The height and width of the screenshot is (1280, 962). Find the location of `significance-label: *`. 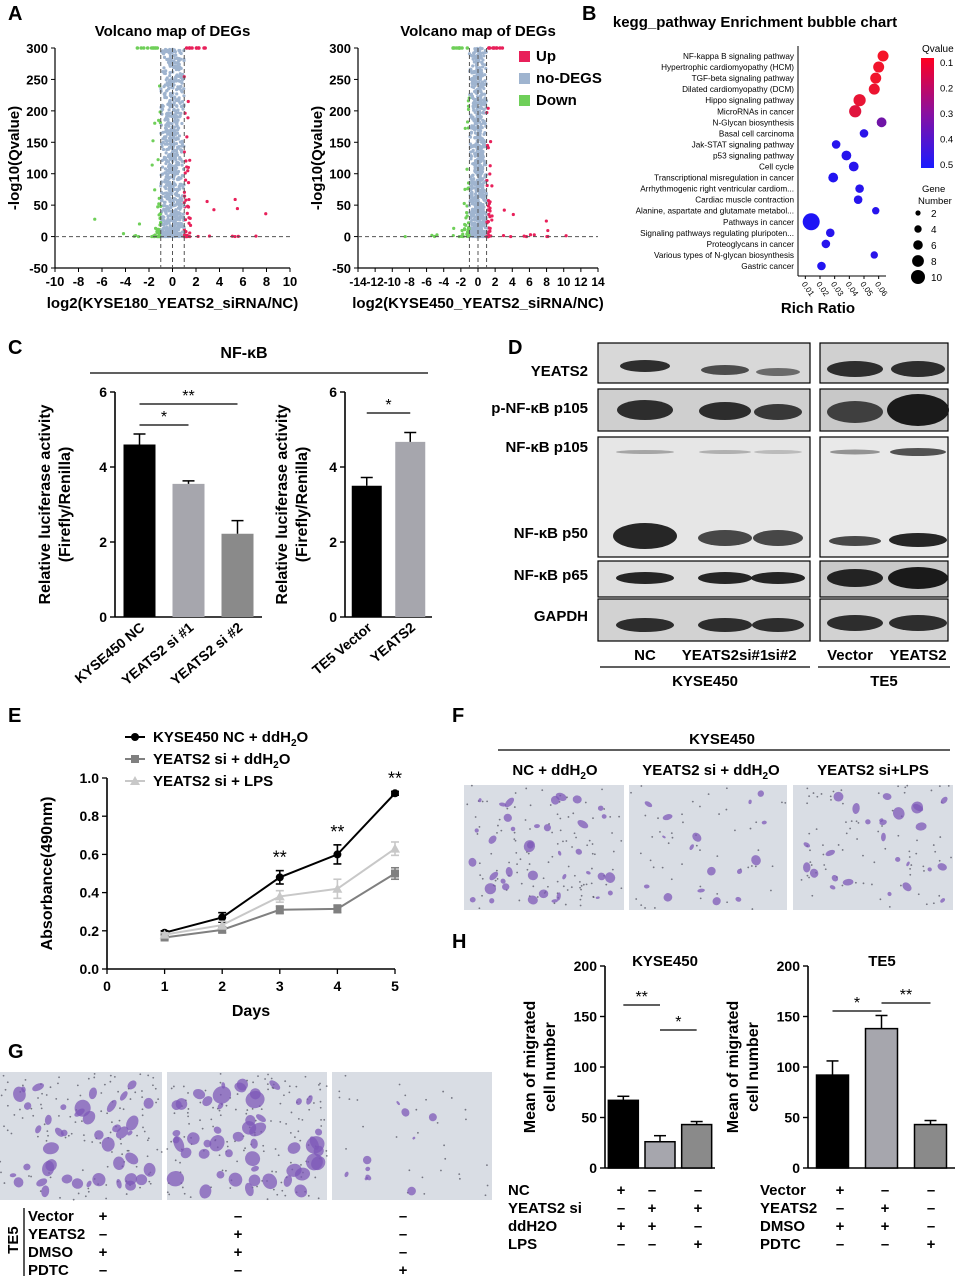

significance-label: * is located at coordinates (678, 1022).